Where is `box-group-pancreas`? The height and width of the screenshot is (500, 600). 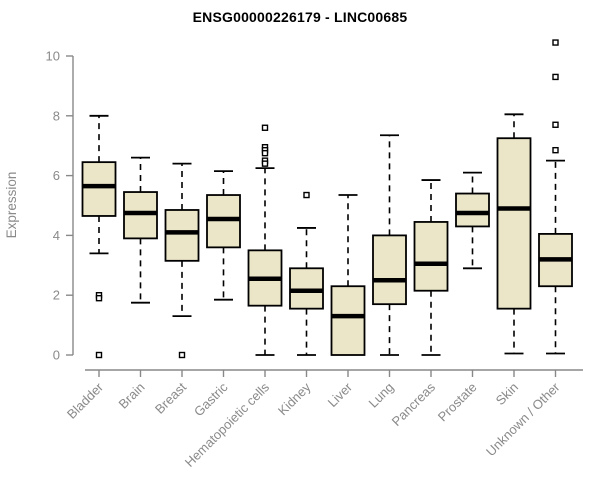
box-group-pancreas is located at coordinates (431, 267).